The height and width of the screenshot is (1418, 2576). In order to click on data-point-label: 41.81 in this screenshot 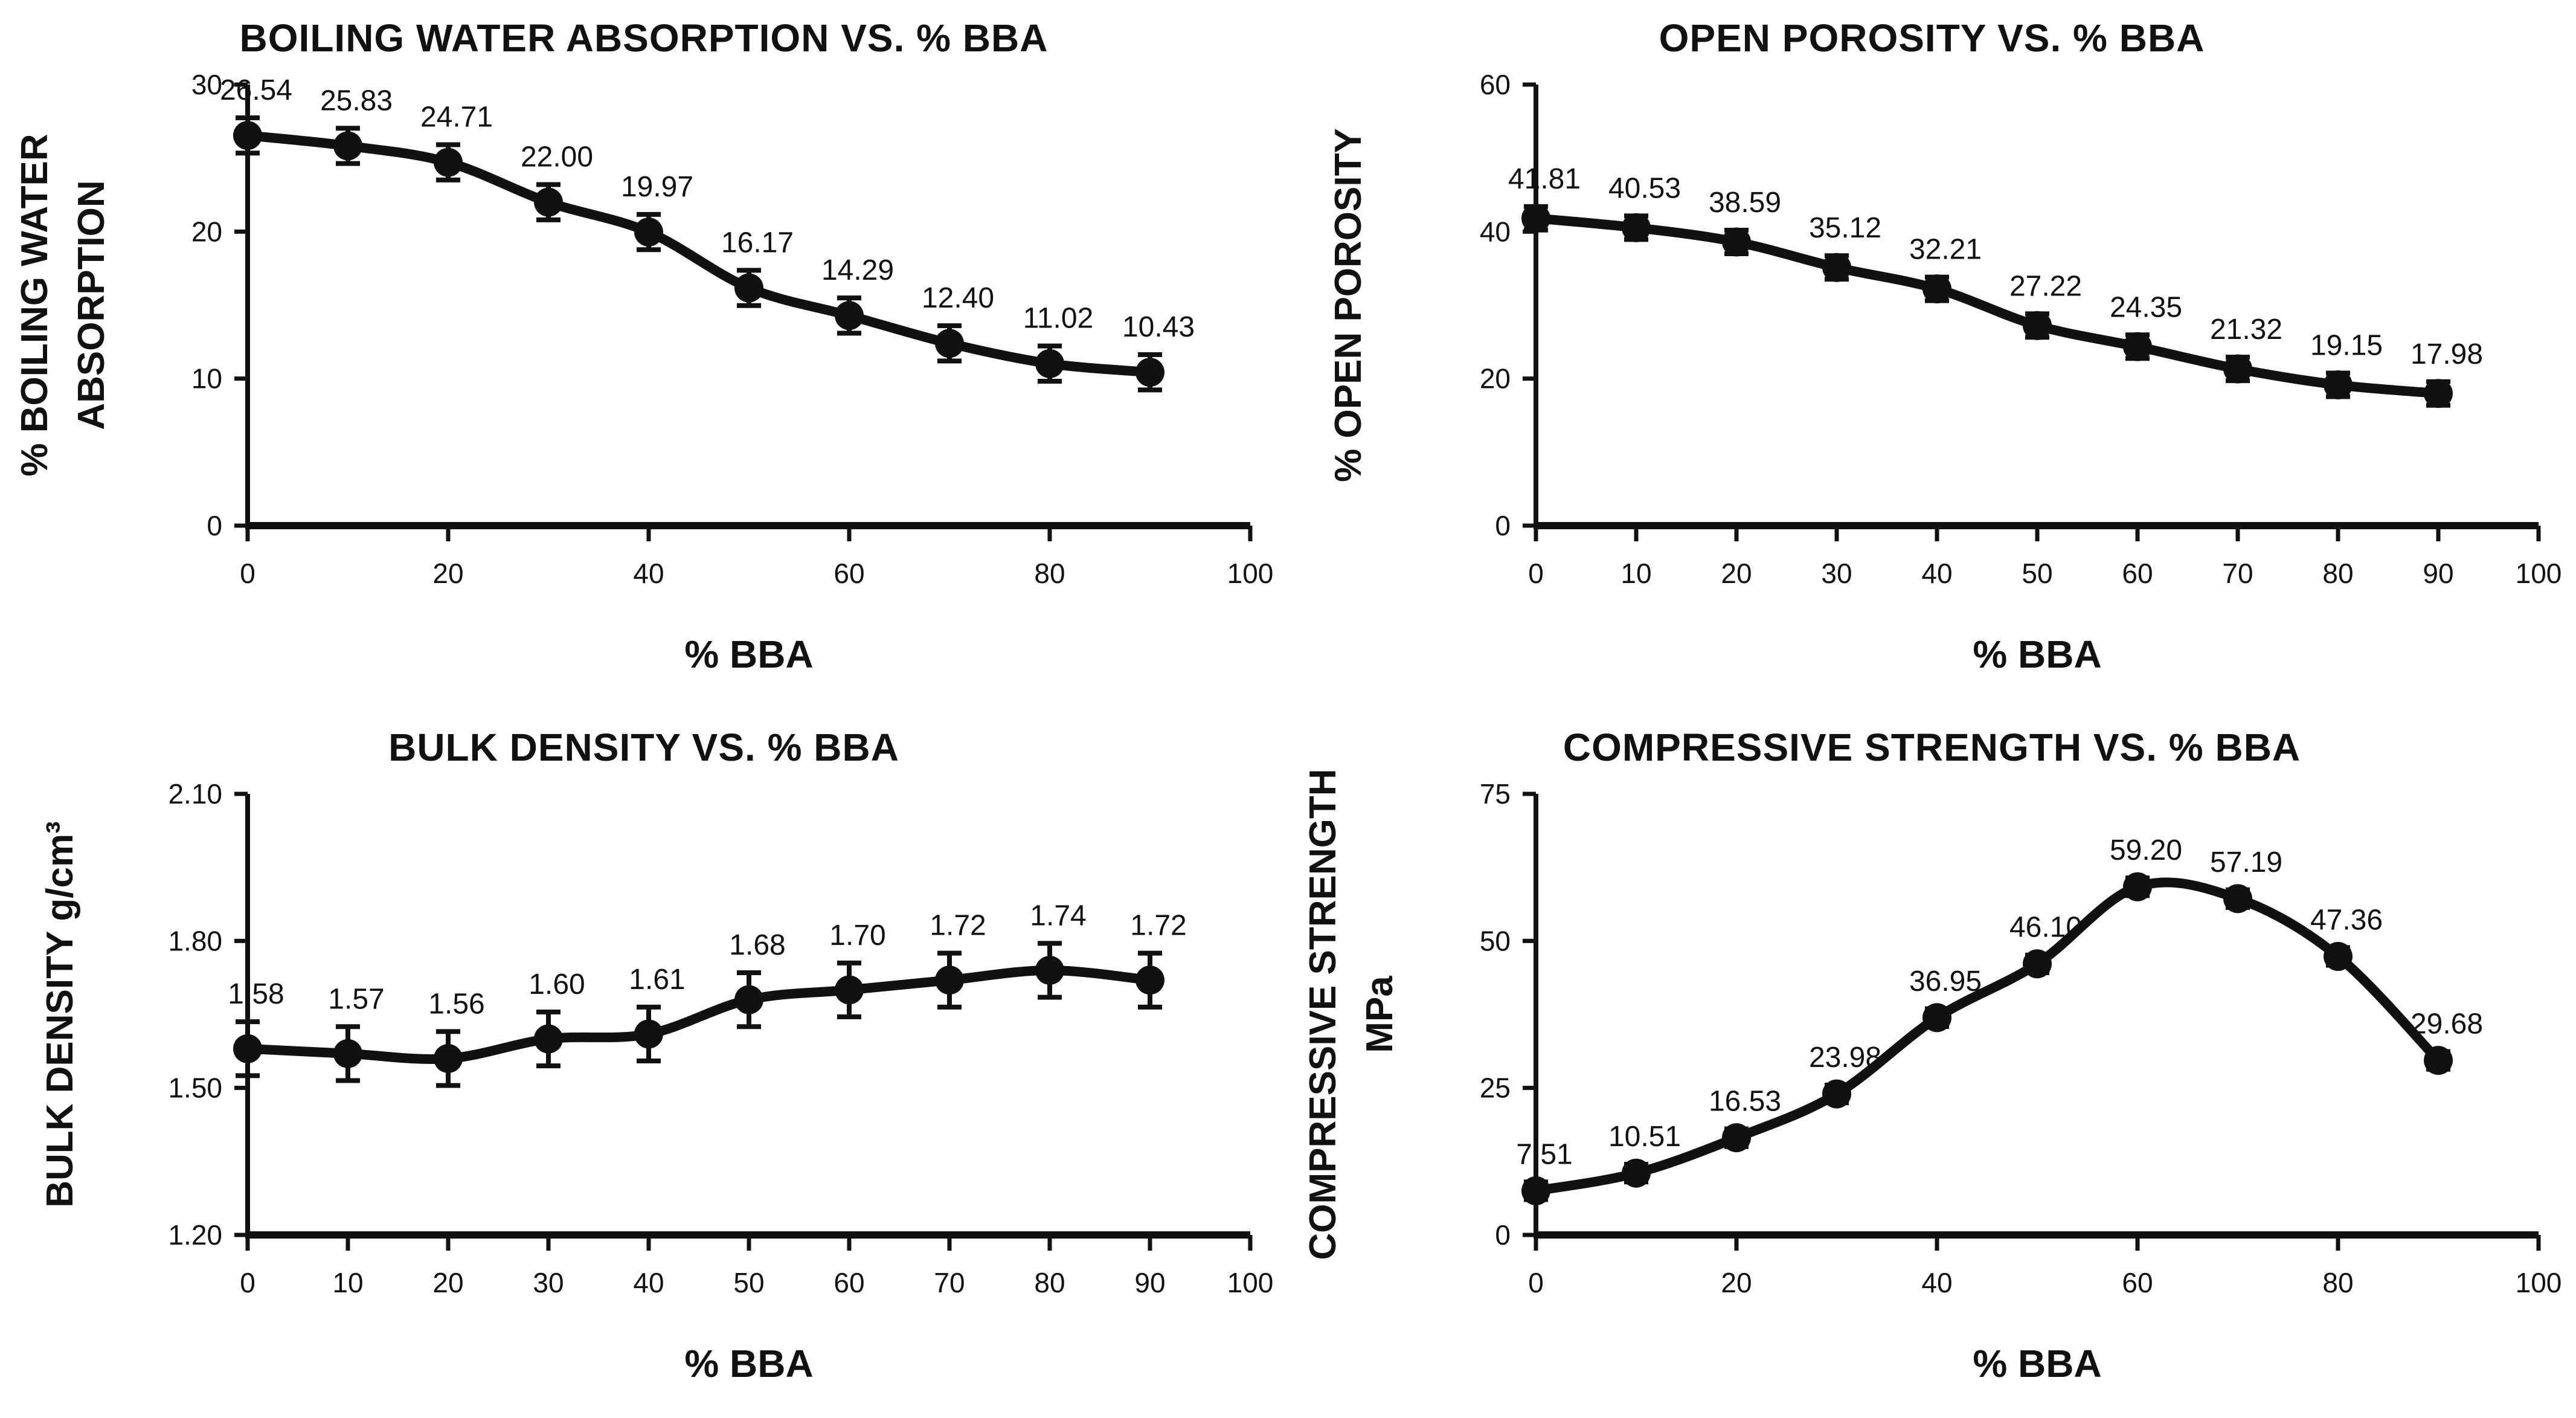, I will do `click(1544, 179)`.